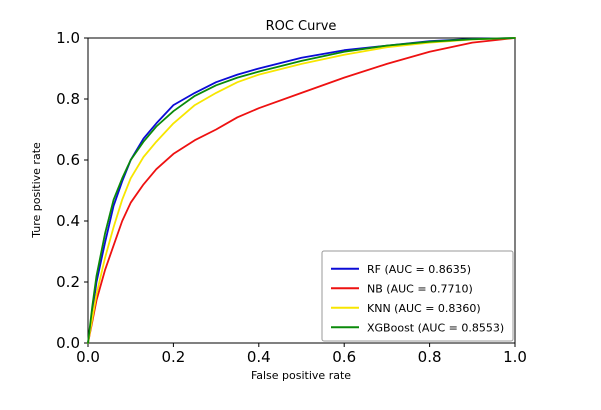 This screenshot has width=601, height=410. I want to click on x-tick-label: 0.6, so click(344, 357).